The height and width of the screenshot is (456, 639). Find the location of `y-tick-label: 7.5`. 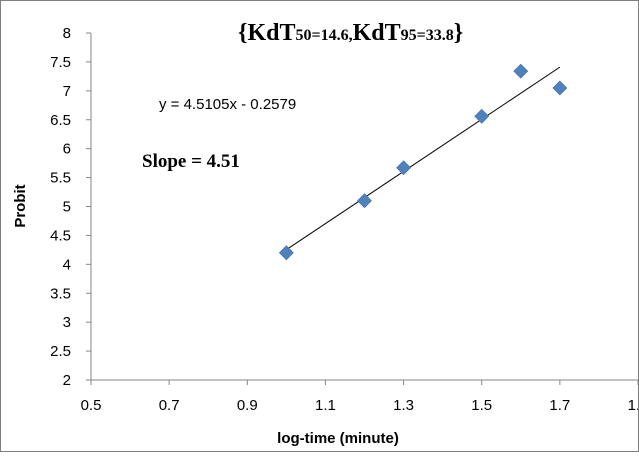

y-tick-label: 7.5 is located at coordinates (60, 62).